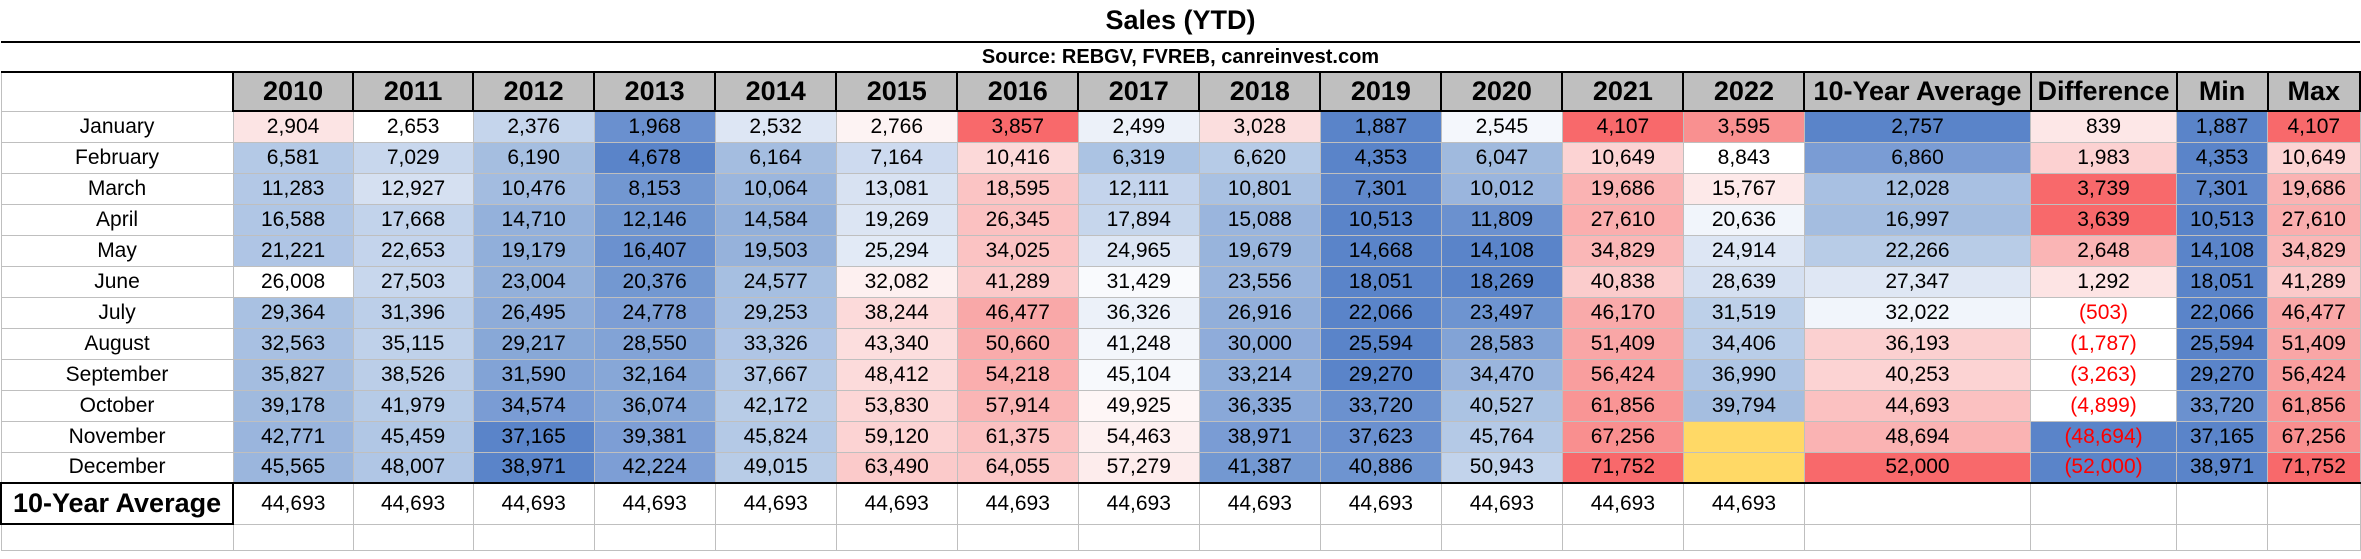 The height and width of the screenshot is (559, 2361). What do you see at coordinates (293, 250) in the screenshot?
I see `data-cell: 21,221` at bounding box center [293, 250].